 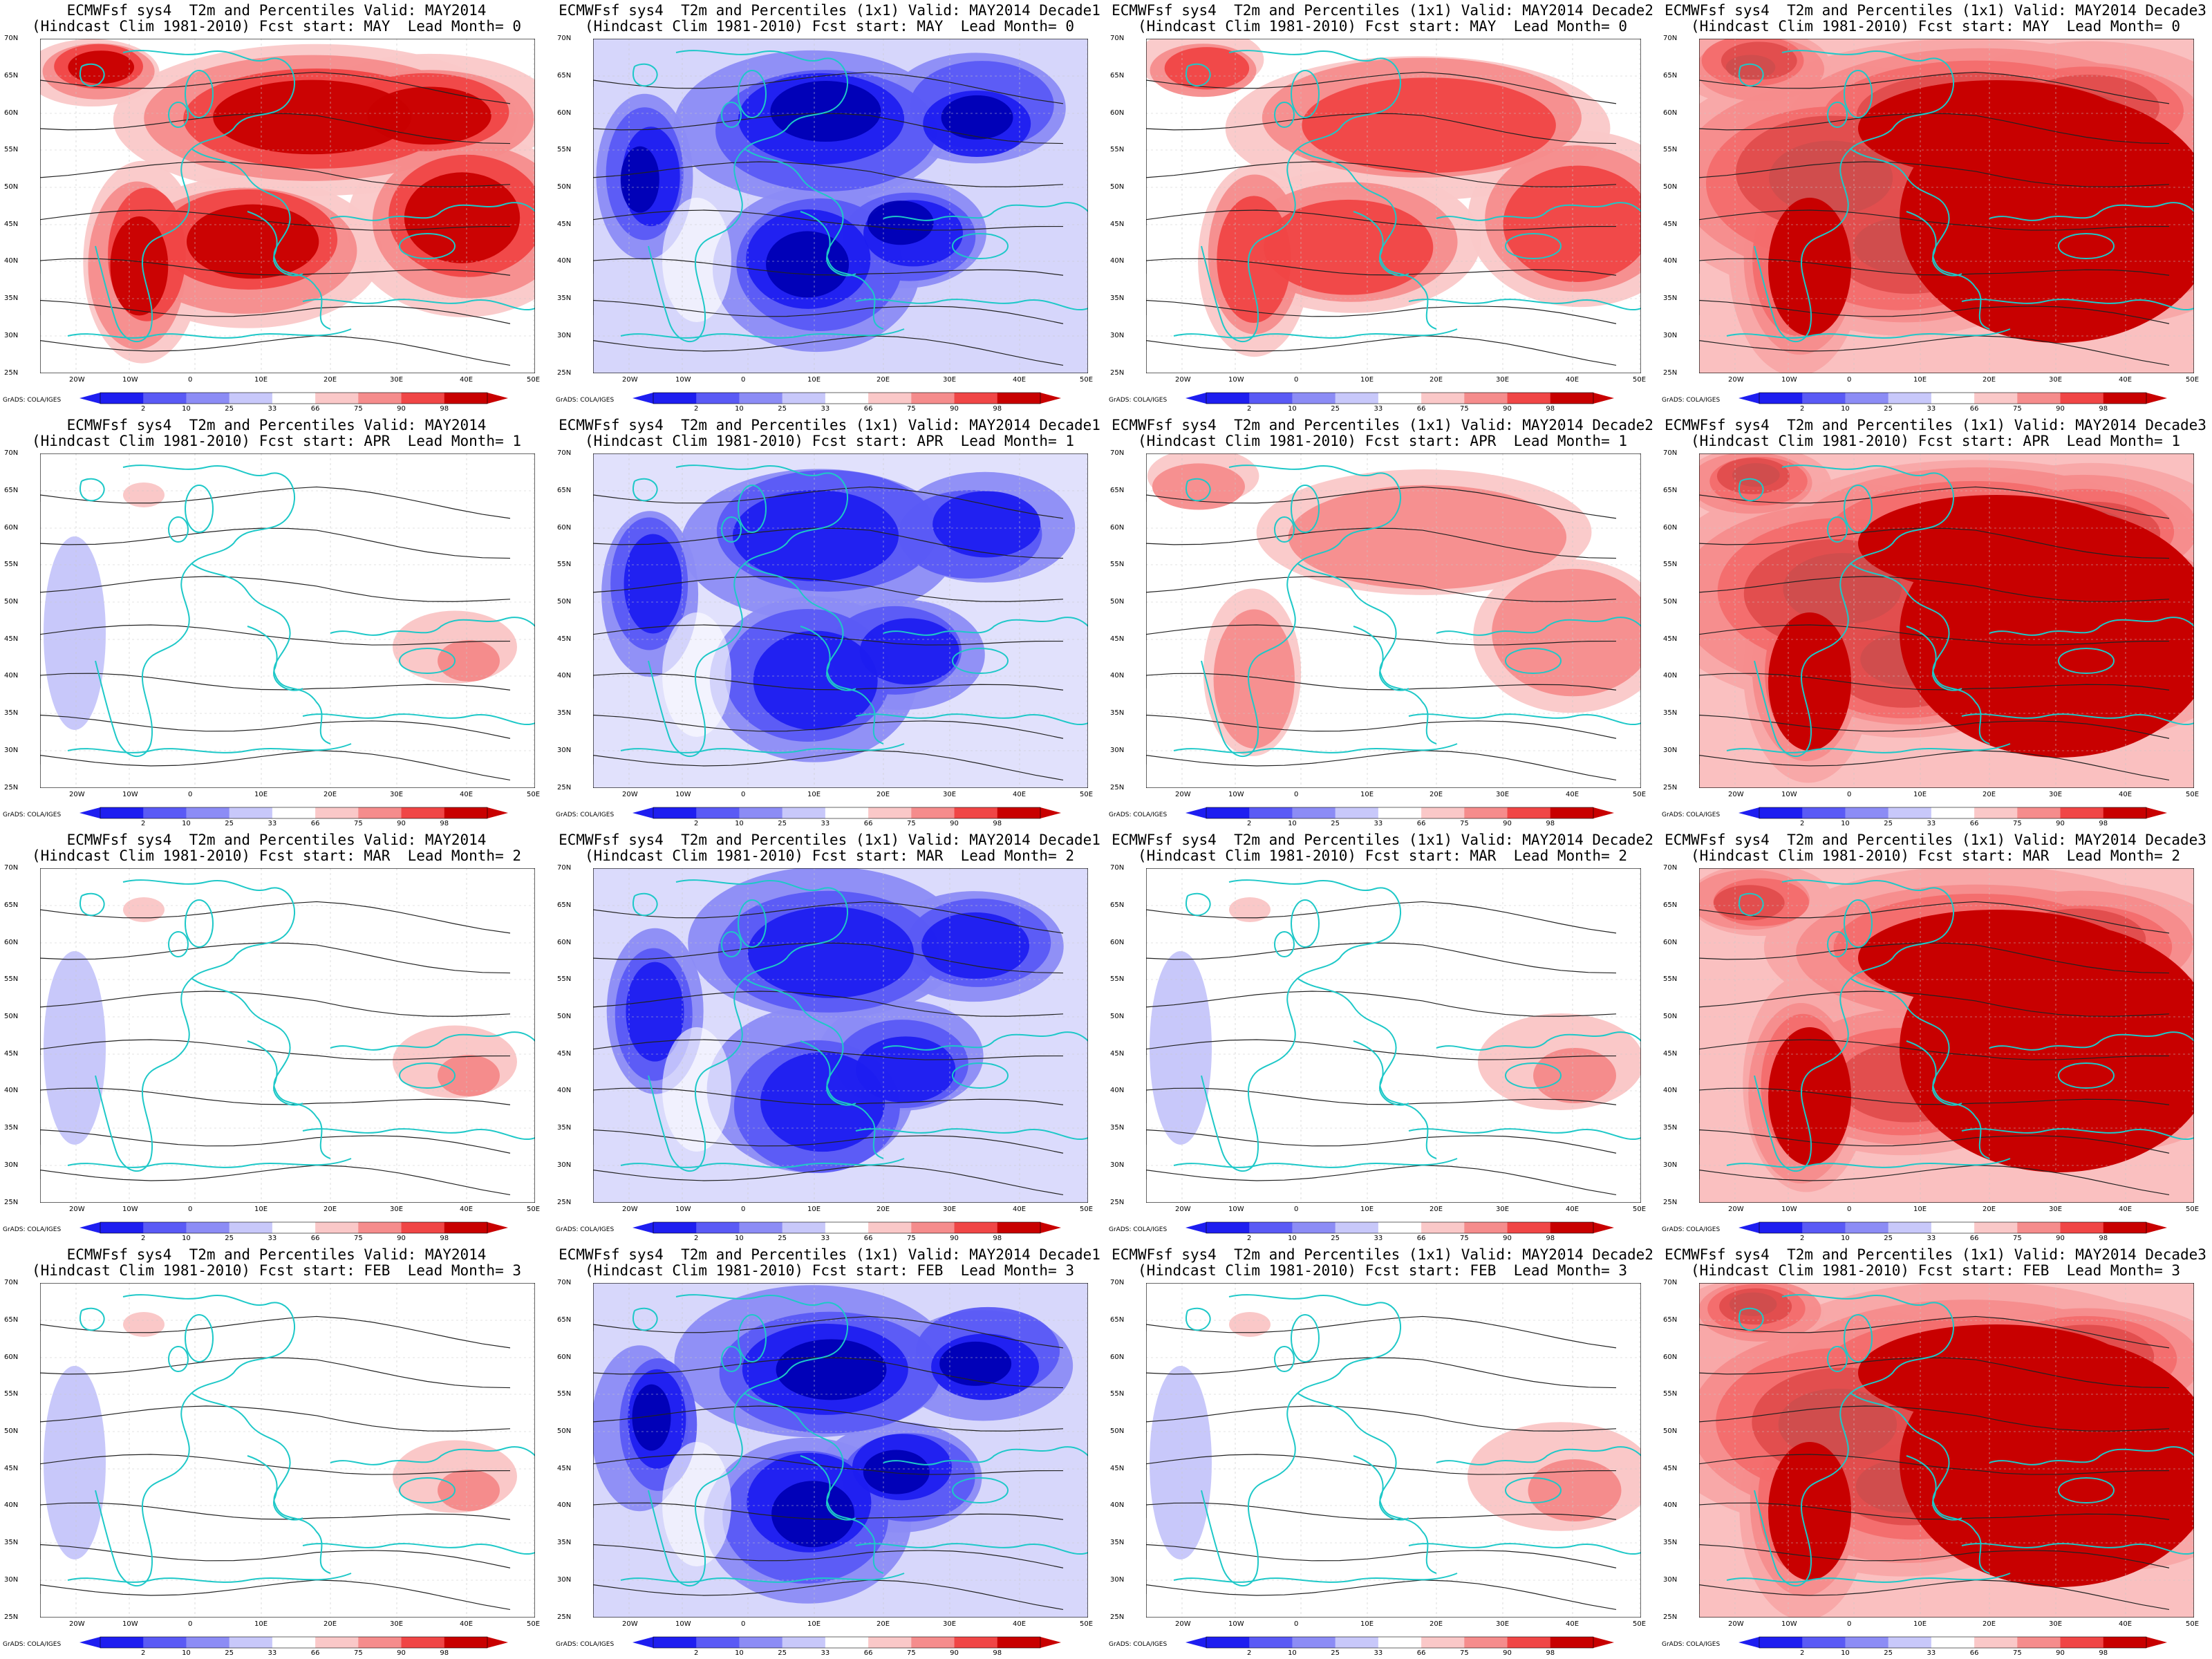 What do you see at coordinates (1195, 812) in the screenshot?
I see `colorbar-low-arrow` at bounding box center [1195, 812].